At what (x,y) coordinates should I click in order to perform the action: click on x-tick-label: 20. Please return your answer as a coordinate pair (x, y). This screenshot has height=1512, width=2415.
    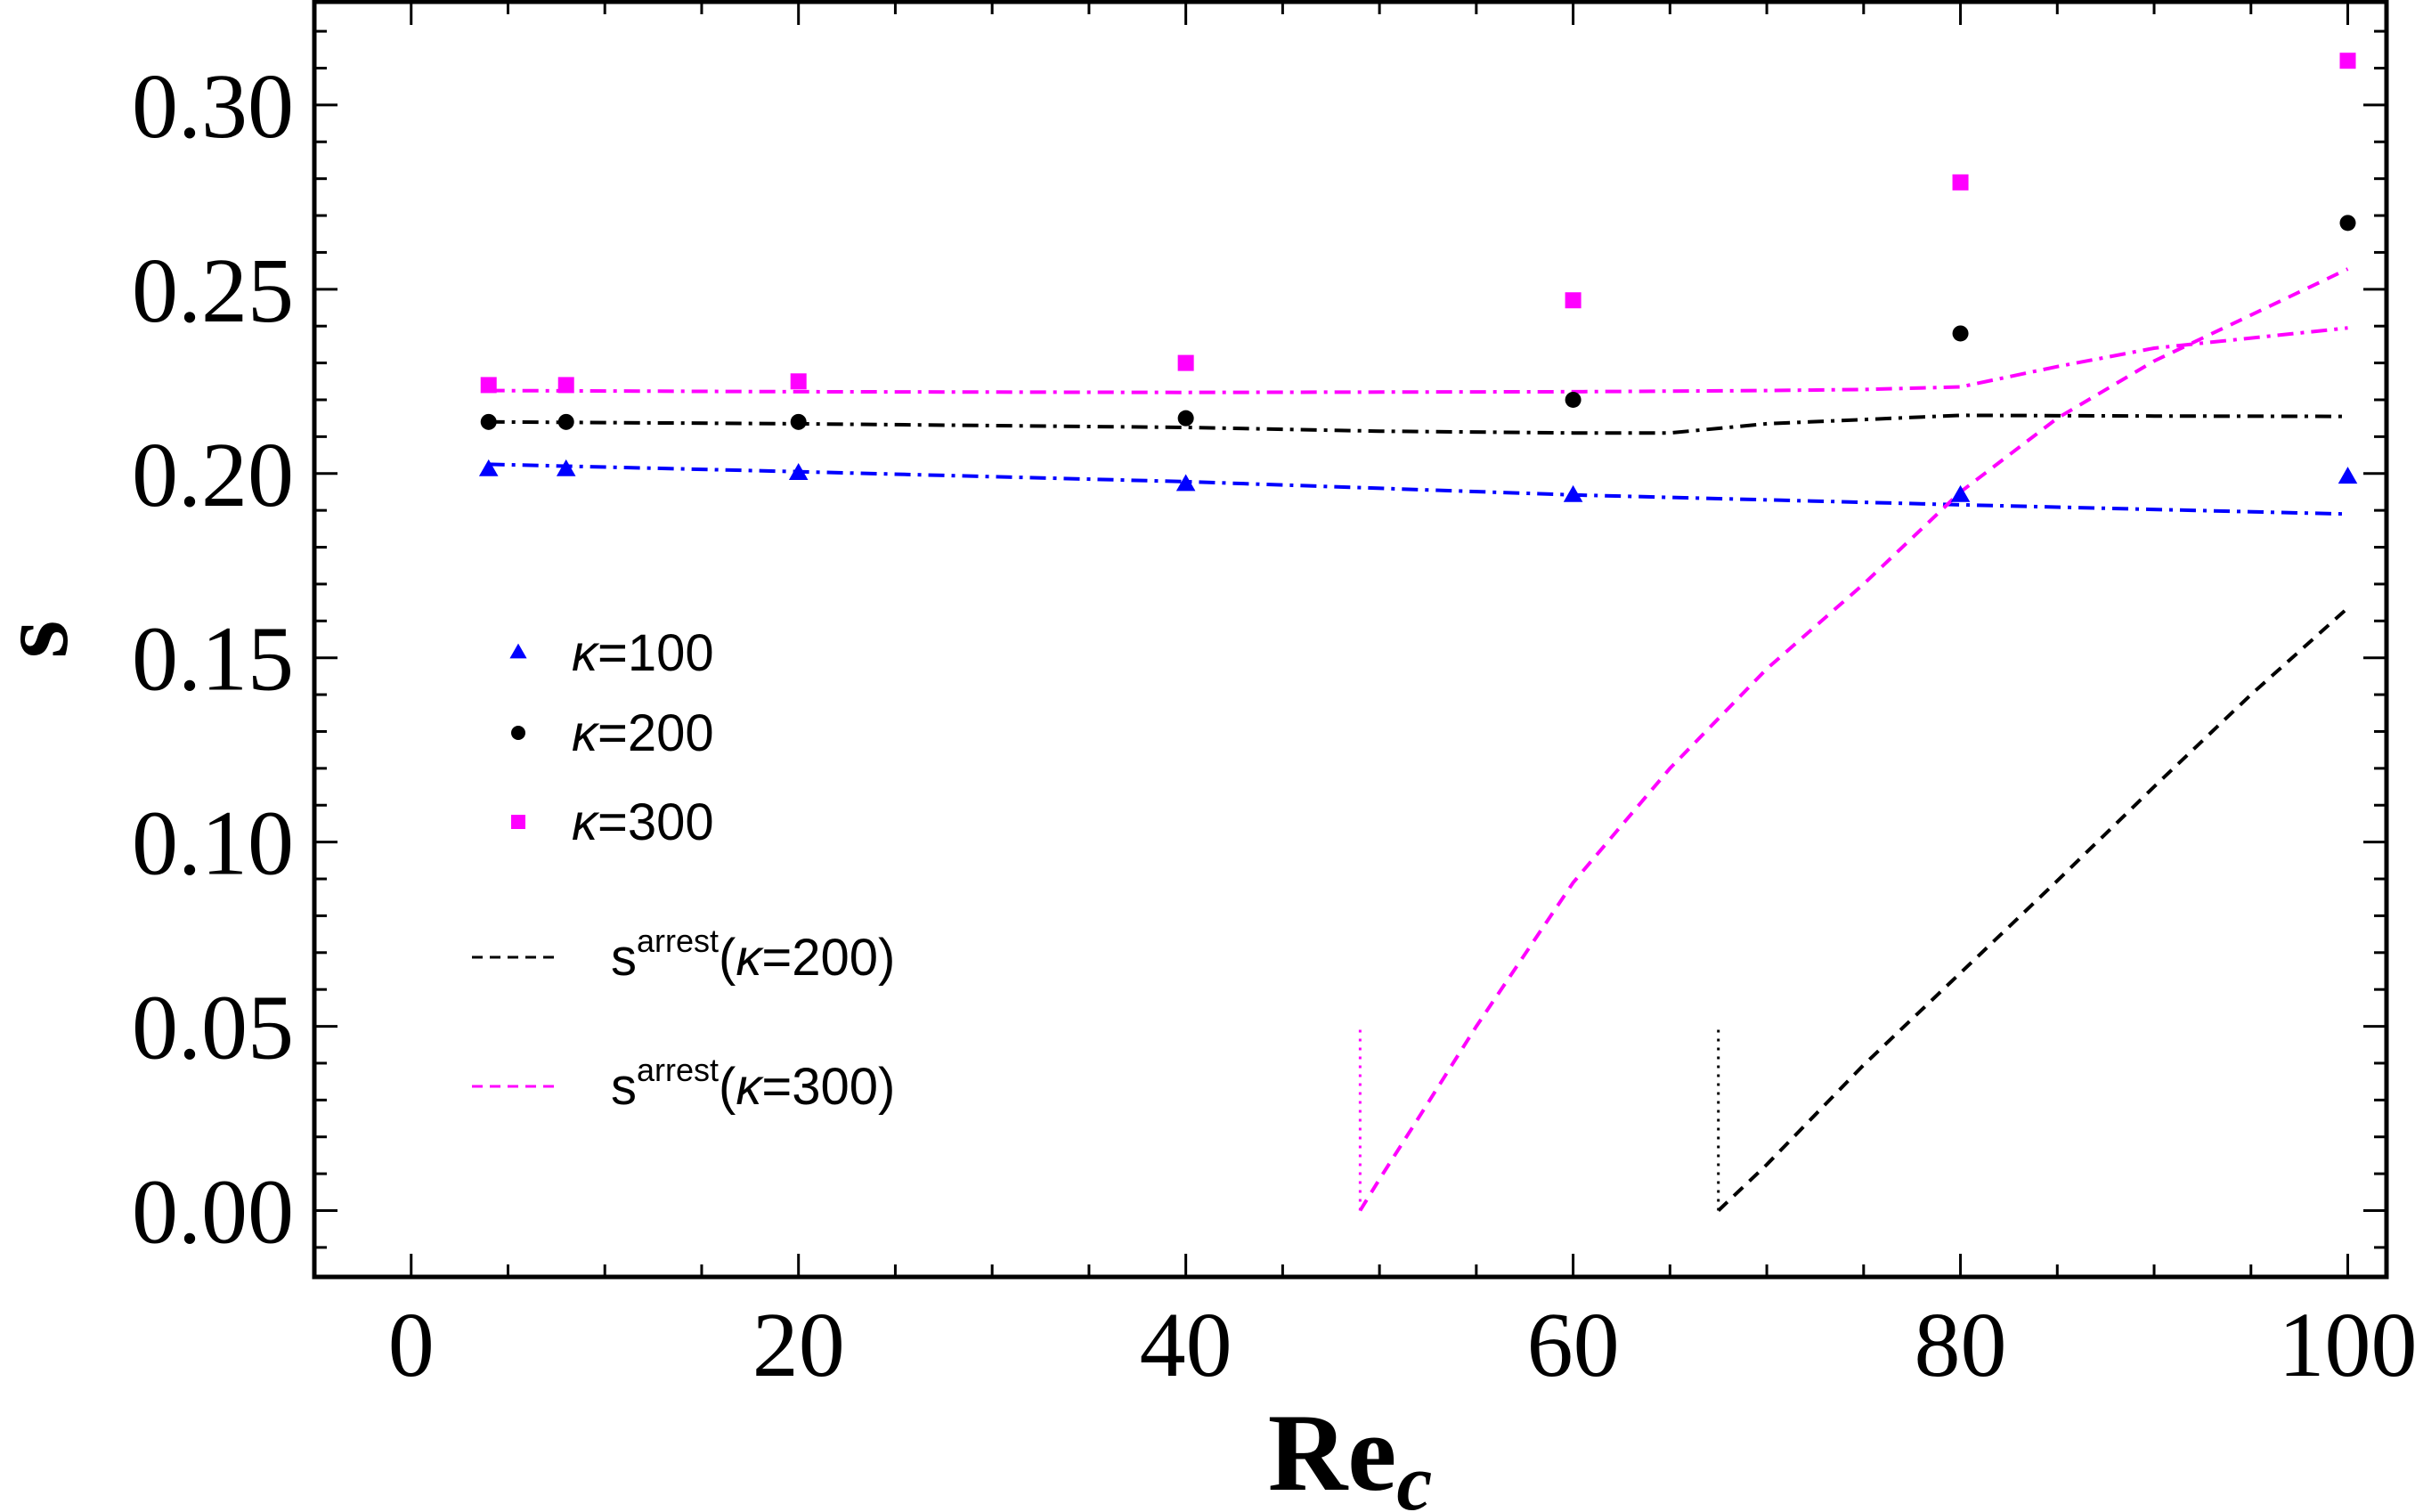
    Looking at the image, I should click on (798, 1345).